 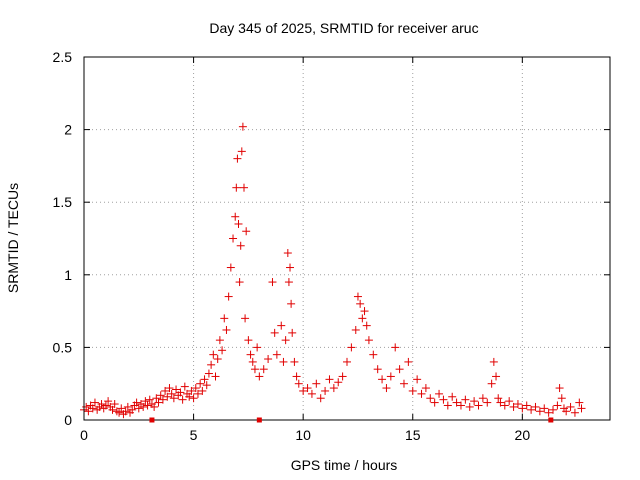 What do you see at coordinates (63, 202) in the screenshot?
I see `y-tick-label: 1.5` at bounding box center [63, 202].